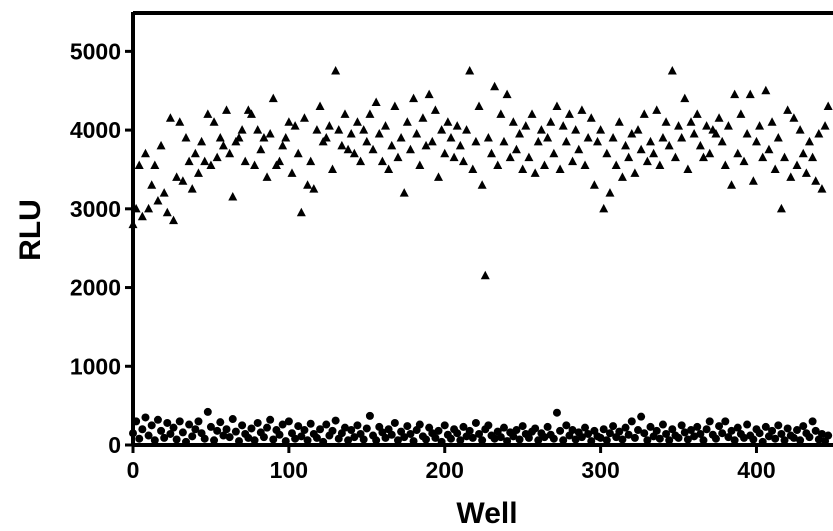 This screenshot has width=833, height=531. I want to click on y-tick-label: 1000, so click(95, 366).